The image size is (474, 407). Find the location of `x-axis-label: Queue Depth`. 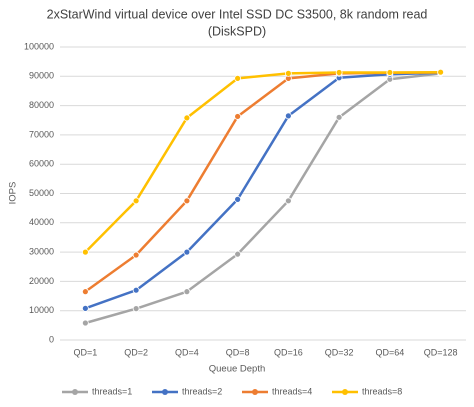

x-axis-label: Queue Depth is located at coordinates (237, 369).